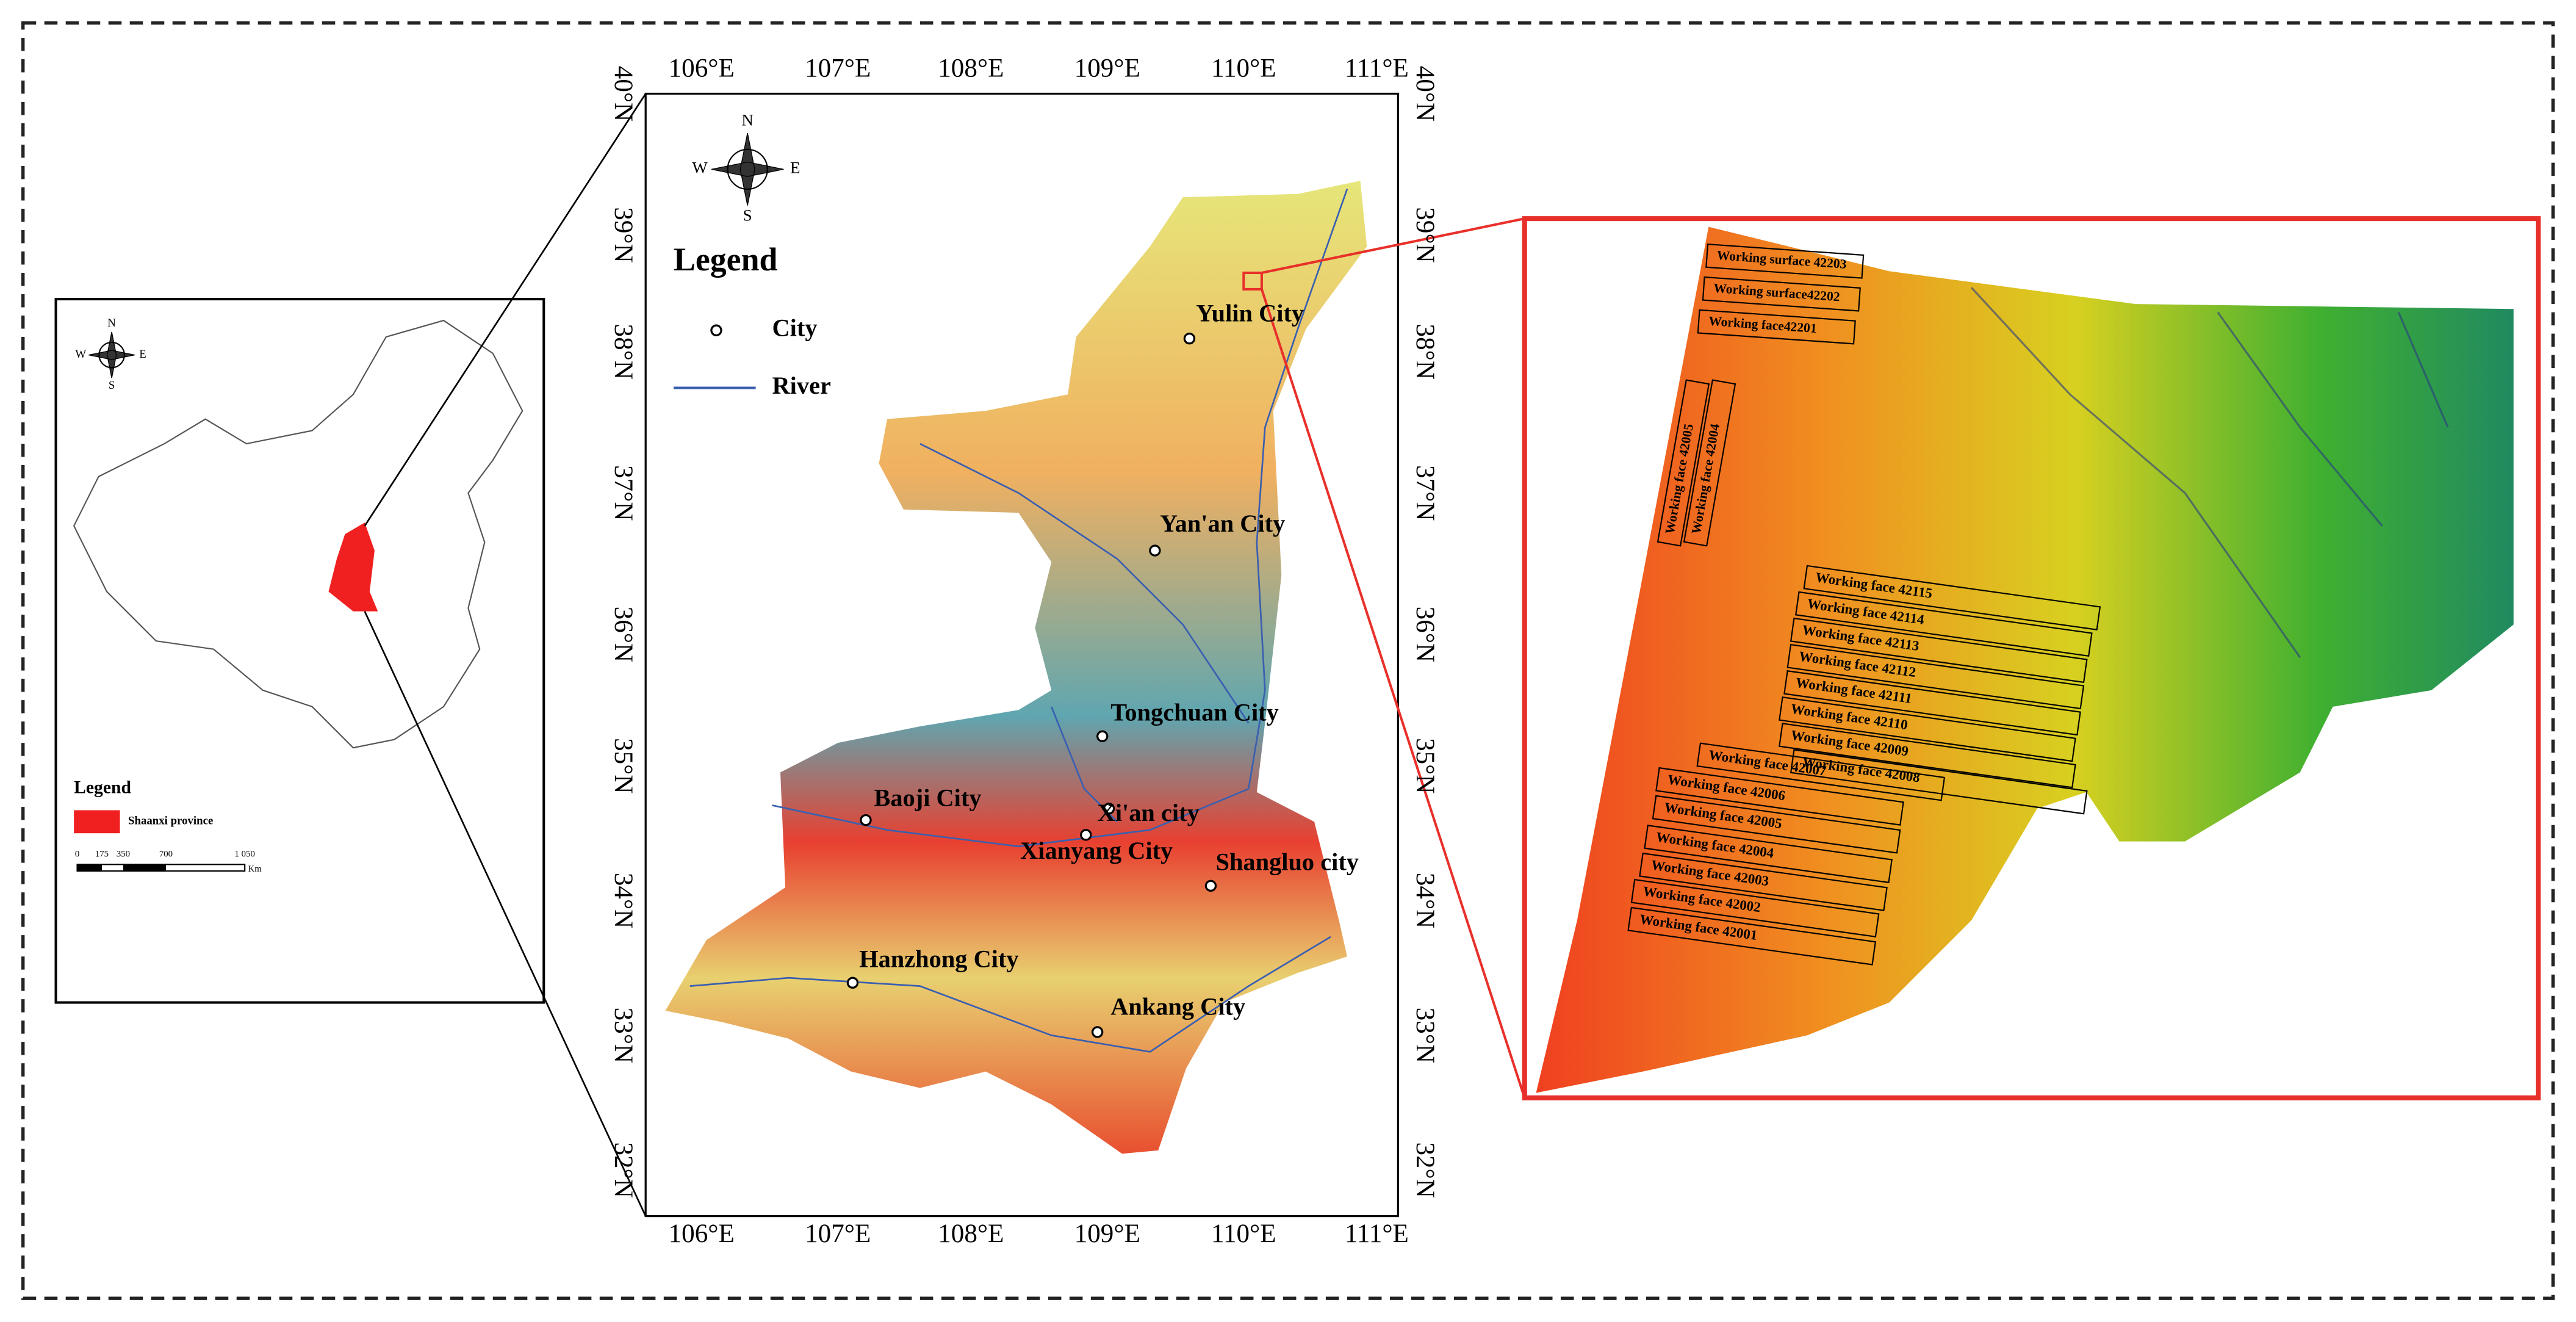  Describe the element at coordinates (1425, 1169) in the screenshot. I see `lat-tick-label: 32°N` at that location.